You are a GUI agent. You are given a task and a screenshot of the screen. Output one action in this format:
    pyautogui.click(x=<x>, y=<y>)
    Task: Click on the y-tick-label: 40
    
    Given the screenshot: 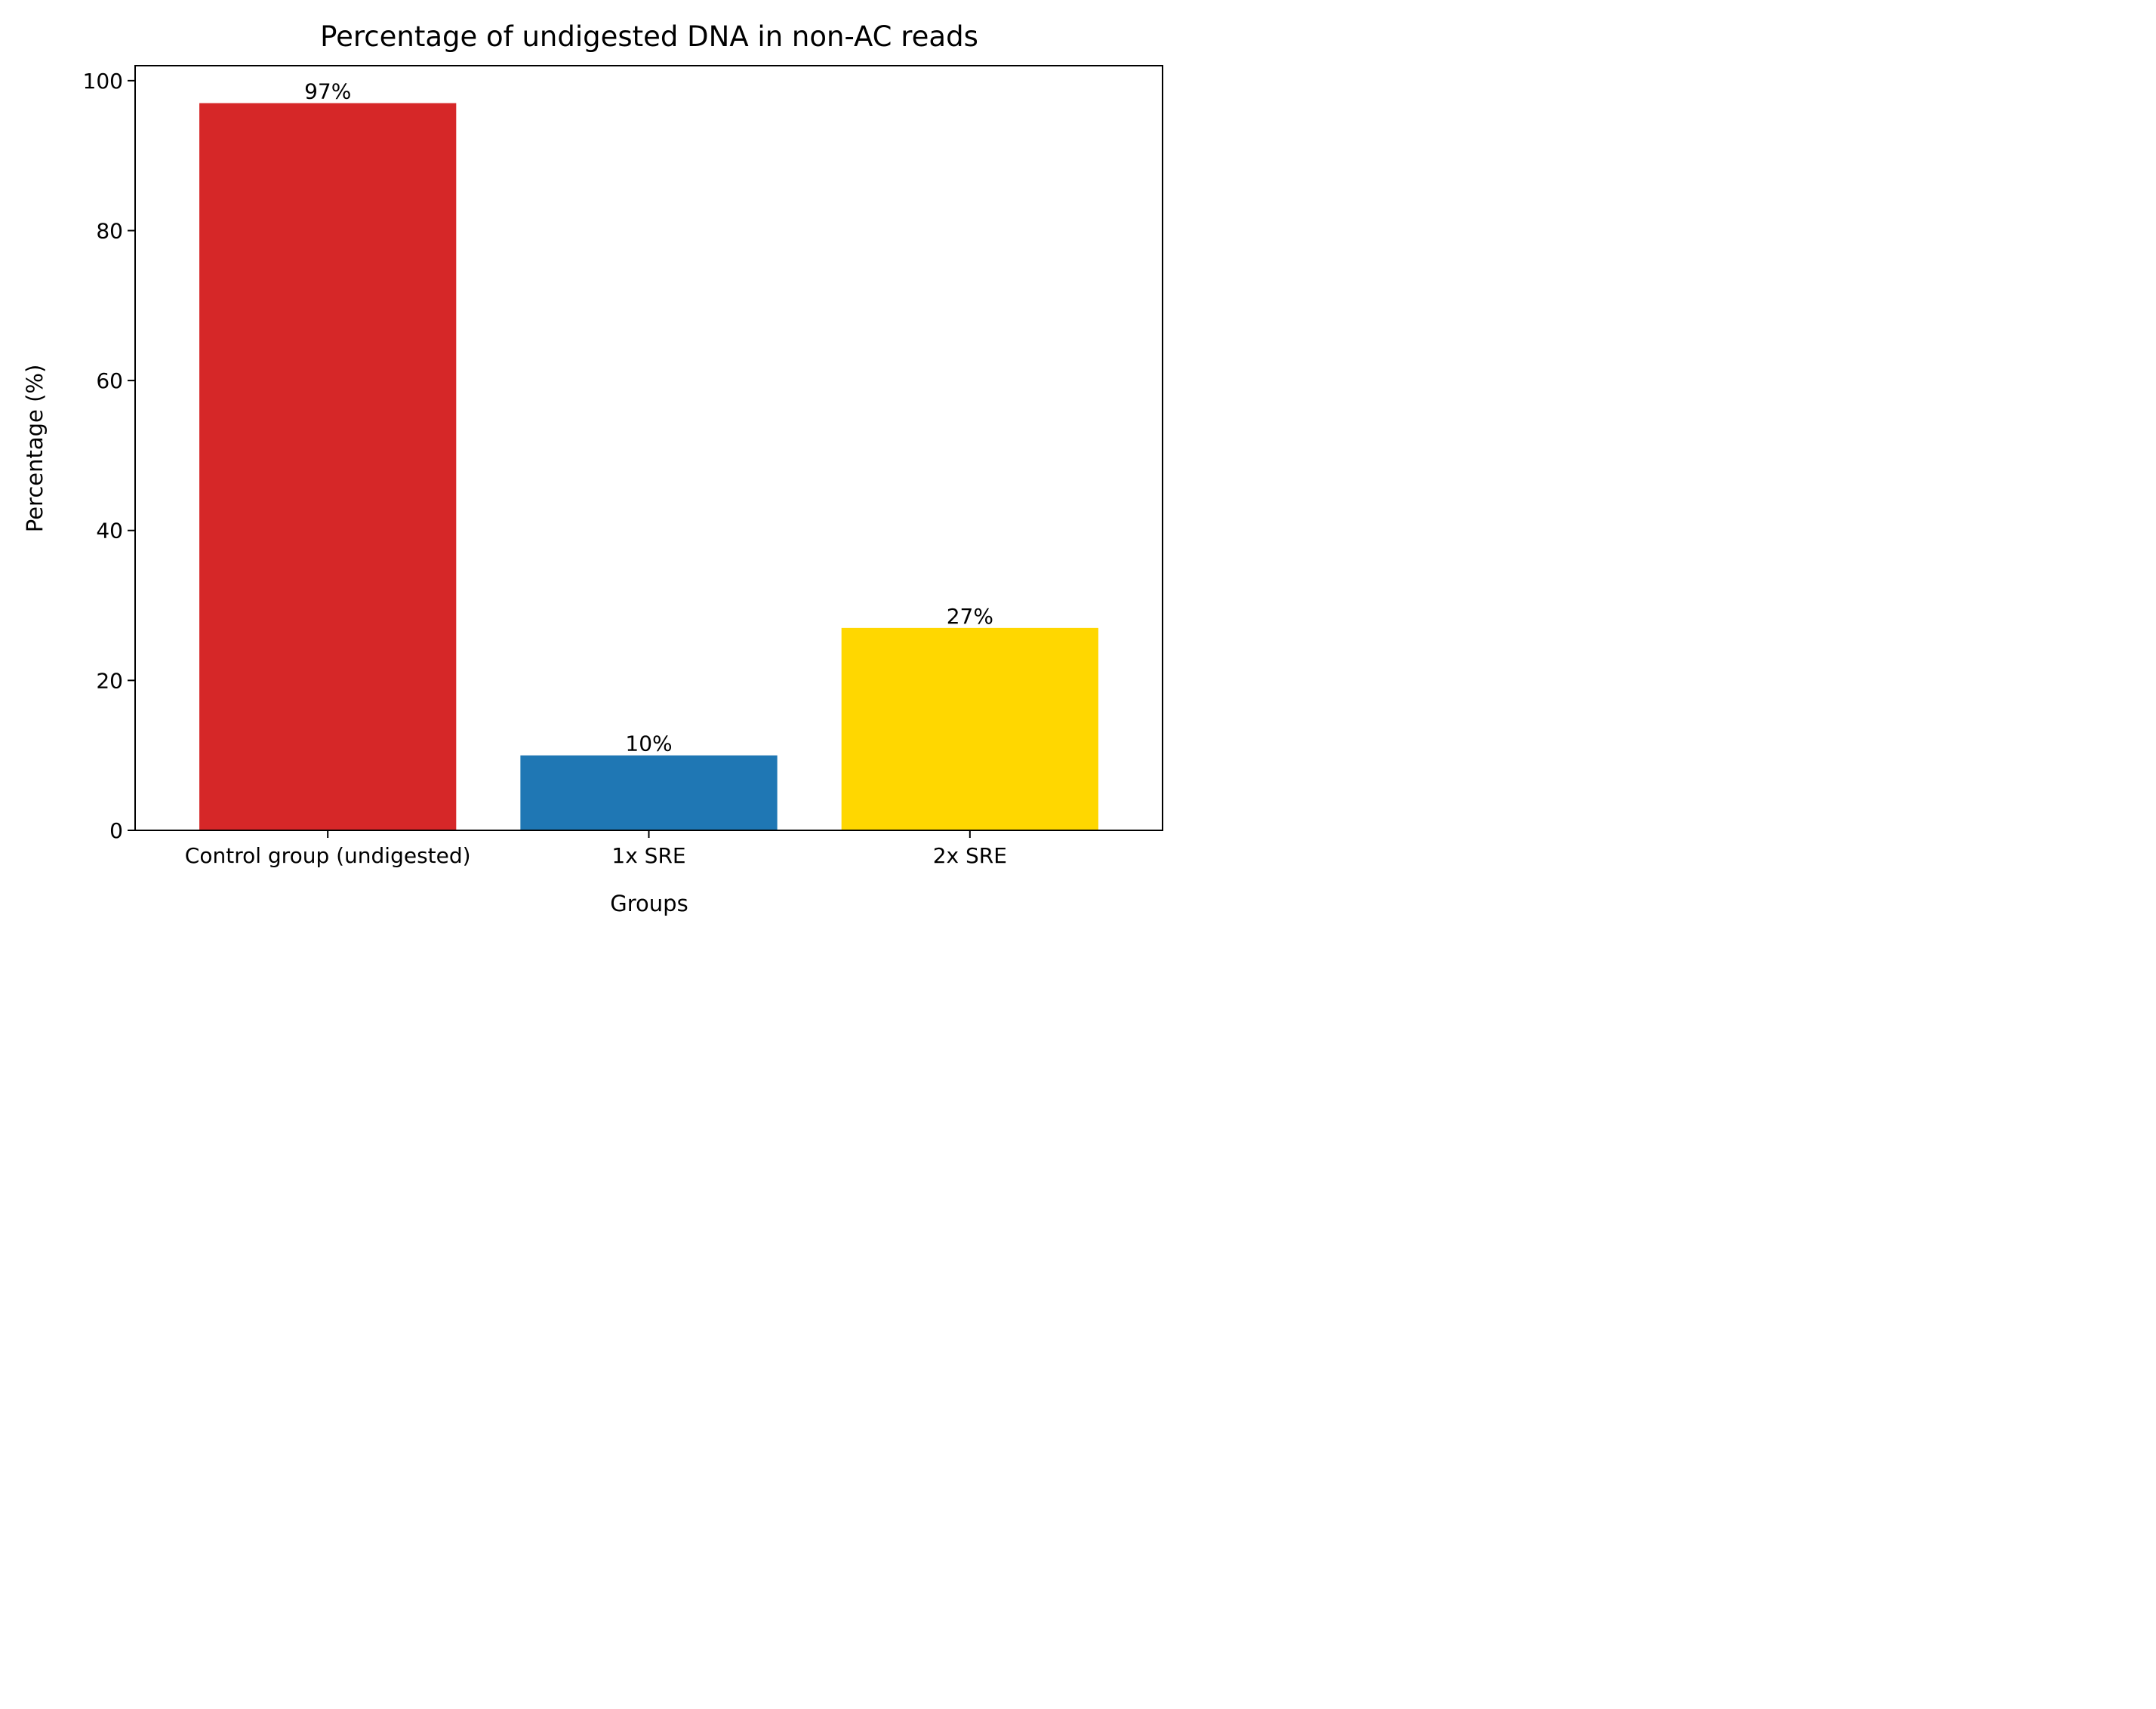 What is the action you would take?
    pyautogui.click(x=109, y=531)
    